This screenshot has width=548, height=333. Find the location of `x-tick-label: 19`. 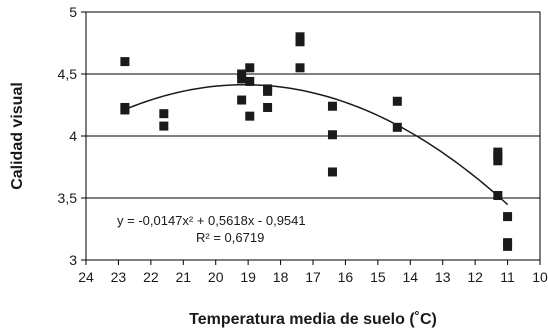

x-tick-label: 19 is located at coordinates (248, 277).